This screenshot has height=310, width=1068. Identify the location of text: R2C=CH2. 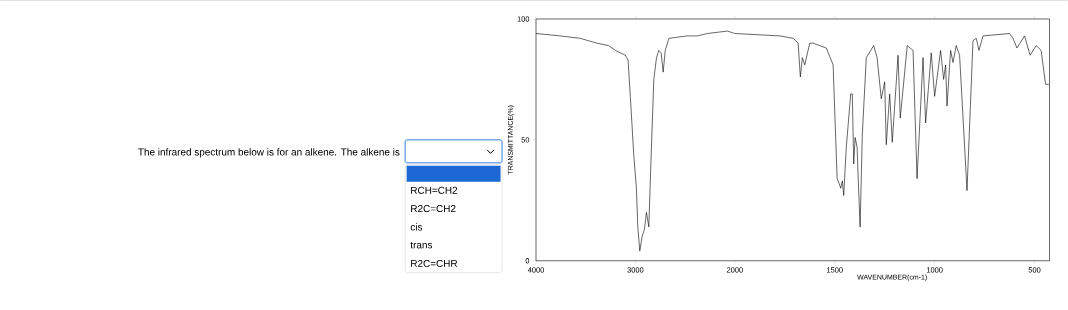
(433, 209).